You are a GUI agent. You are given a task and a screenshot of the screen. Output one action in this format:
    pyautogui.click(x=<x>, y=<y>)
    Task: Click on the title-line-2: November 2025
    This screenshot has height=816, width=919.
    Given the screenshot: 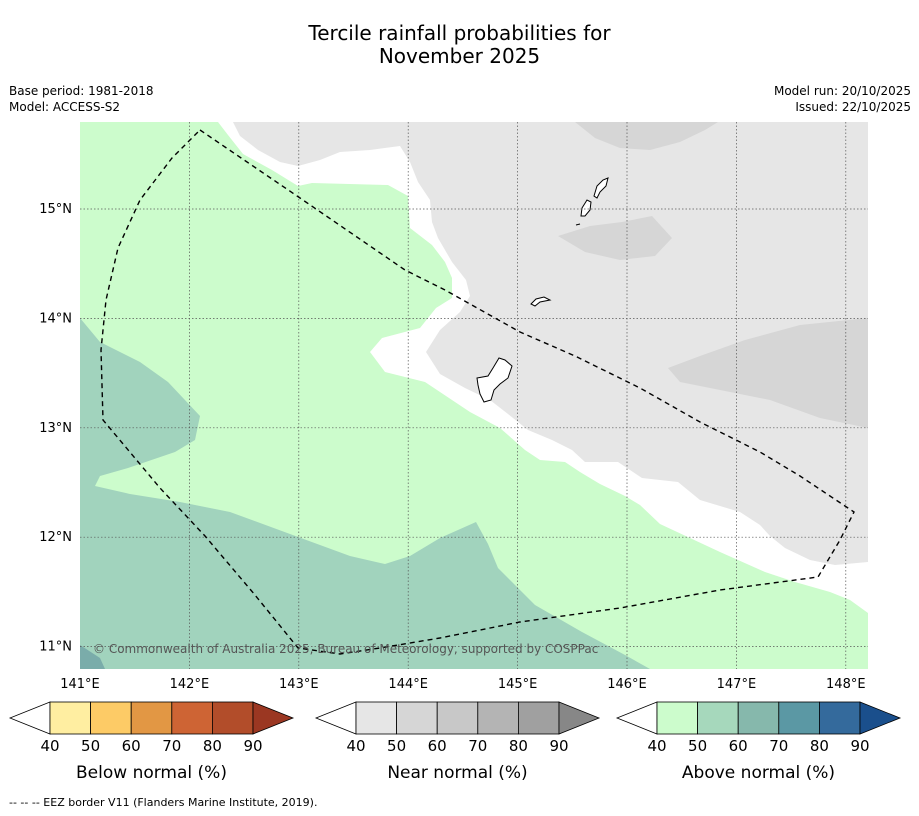 What is the action you would take?
    pyautogui.click(x=459, y=56)
    